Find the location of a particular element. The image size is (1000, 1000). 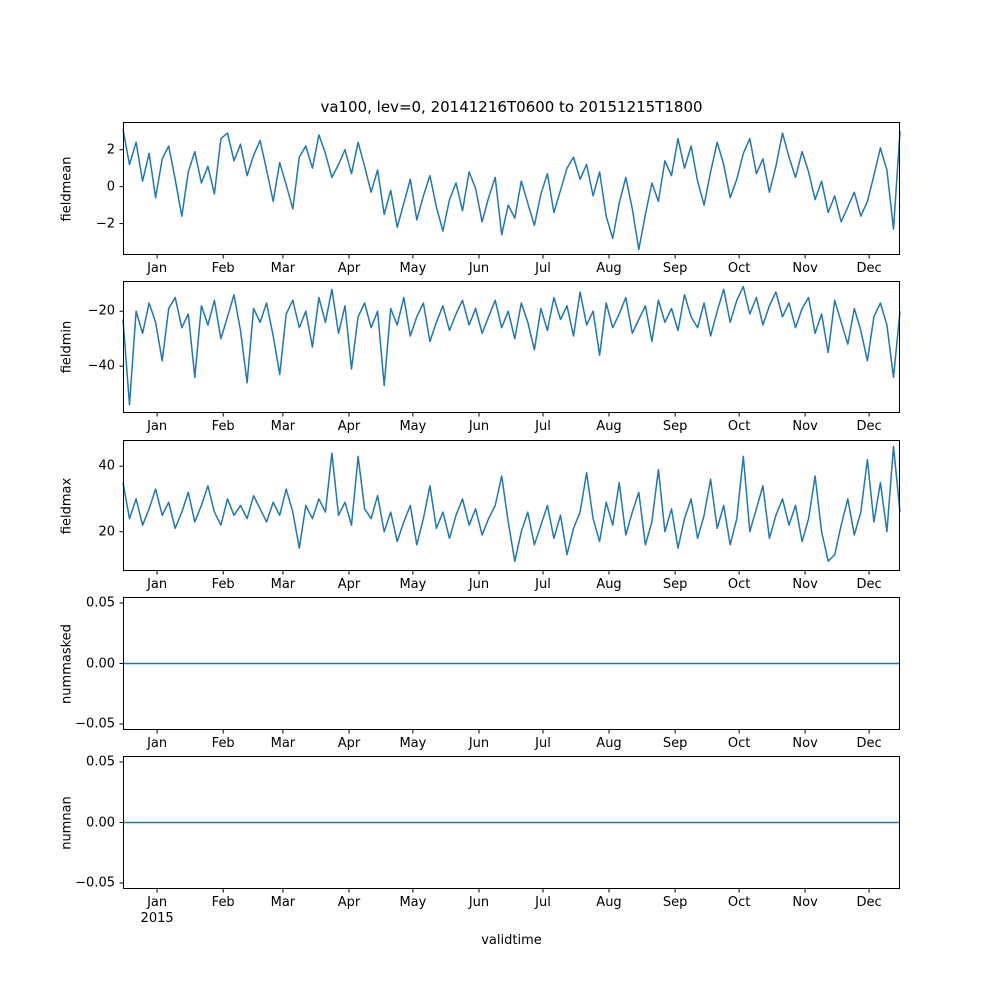

y-axis-label-fieldmean: fieldmean is located at coordinates (67, 188).